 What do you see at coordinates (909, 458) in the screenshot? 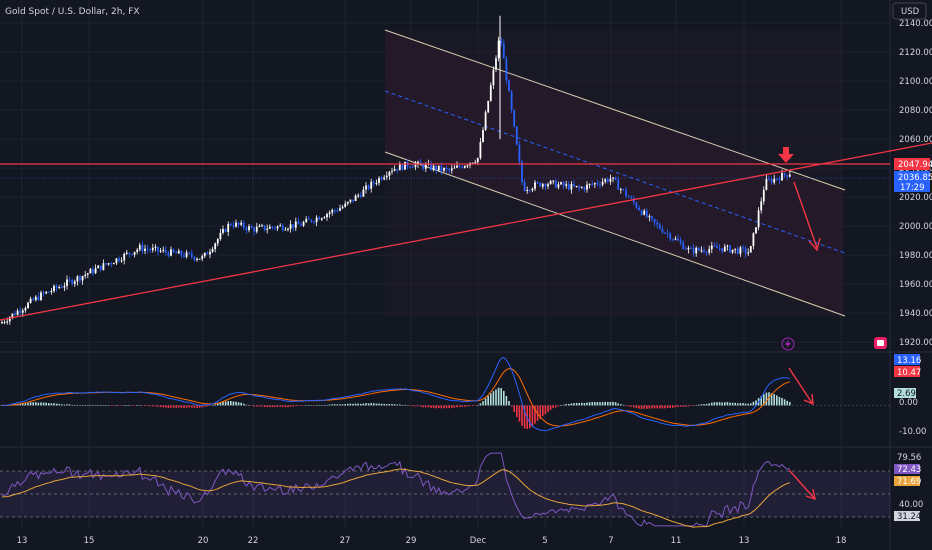
I see `svg-text: 79.56` at bounding box center [909, 458].